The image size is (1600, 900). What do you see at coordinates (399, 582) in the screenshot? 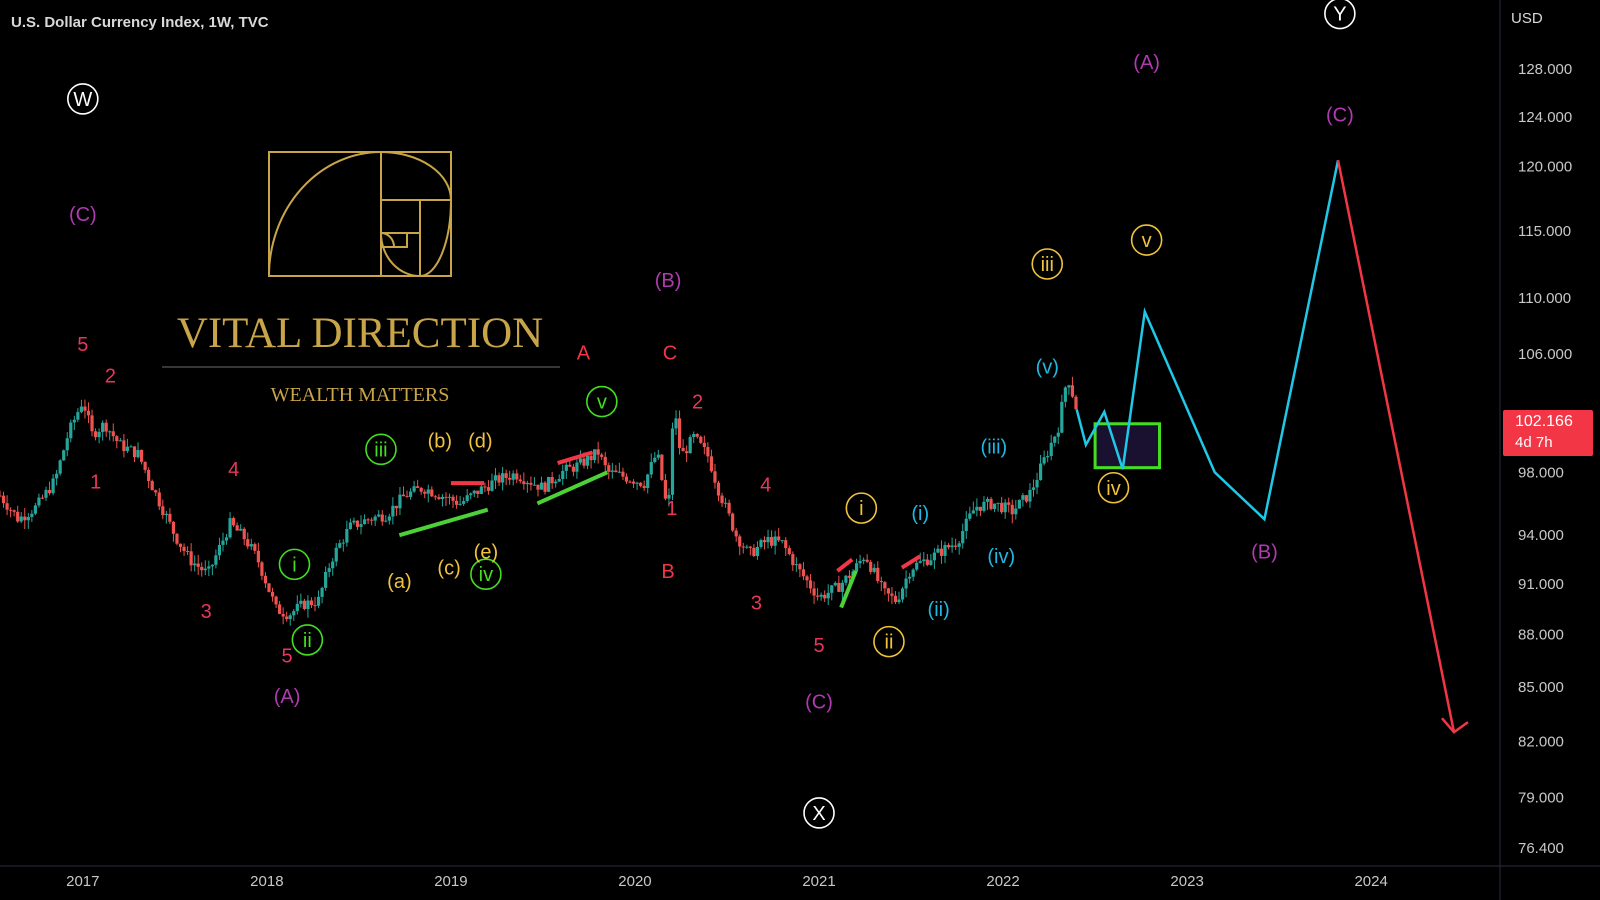
I see `wave-label: (a)` at bounding box center [399, 582].